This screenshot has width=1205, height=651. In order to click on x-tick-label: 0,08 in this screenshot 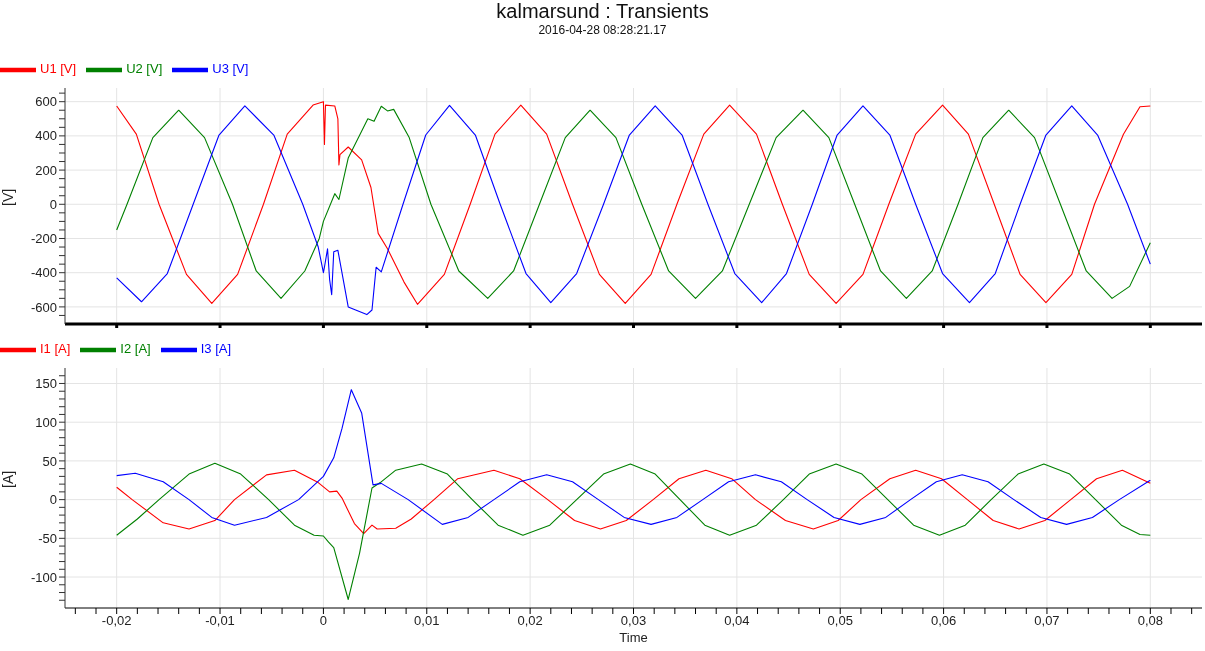, I will do `click(1150, 621)`.